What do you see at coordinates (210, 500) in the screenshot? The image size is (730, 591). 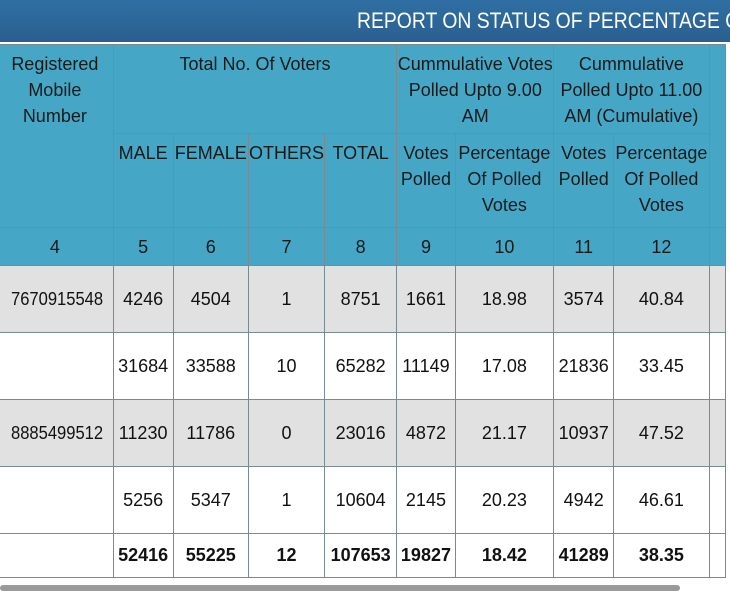 I see `cell-female: 5347` at bounding box center [210, 500].